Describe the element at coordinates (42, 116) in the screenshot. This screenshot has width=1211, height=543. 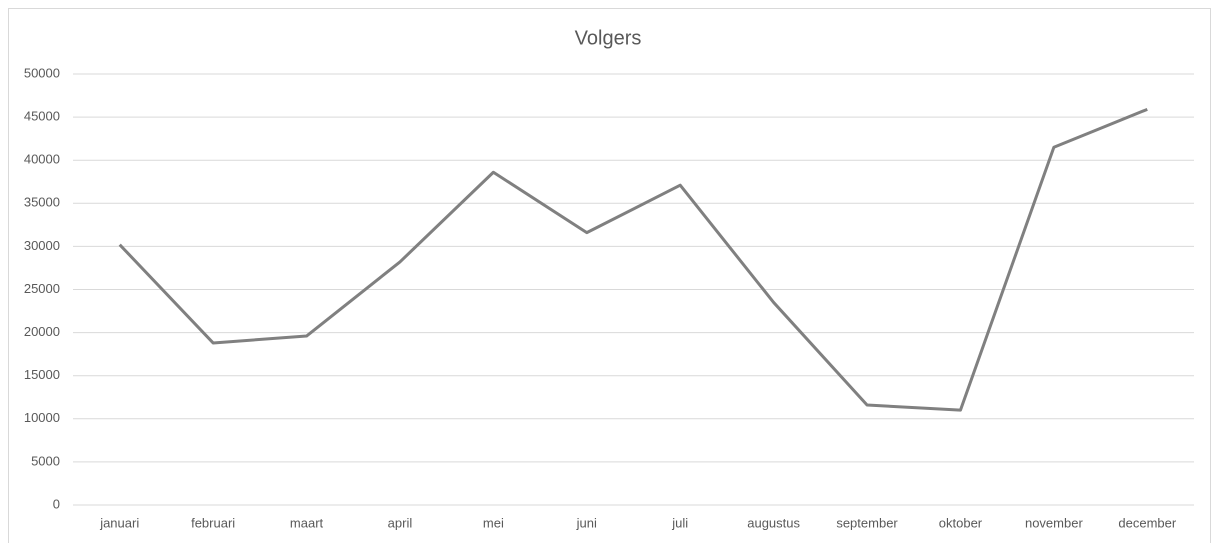
I see `y-tick-label: 45000` at that location.